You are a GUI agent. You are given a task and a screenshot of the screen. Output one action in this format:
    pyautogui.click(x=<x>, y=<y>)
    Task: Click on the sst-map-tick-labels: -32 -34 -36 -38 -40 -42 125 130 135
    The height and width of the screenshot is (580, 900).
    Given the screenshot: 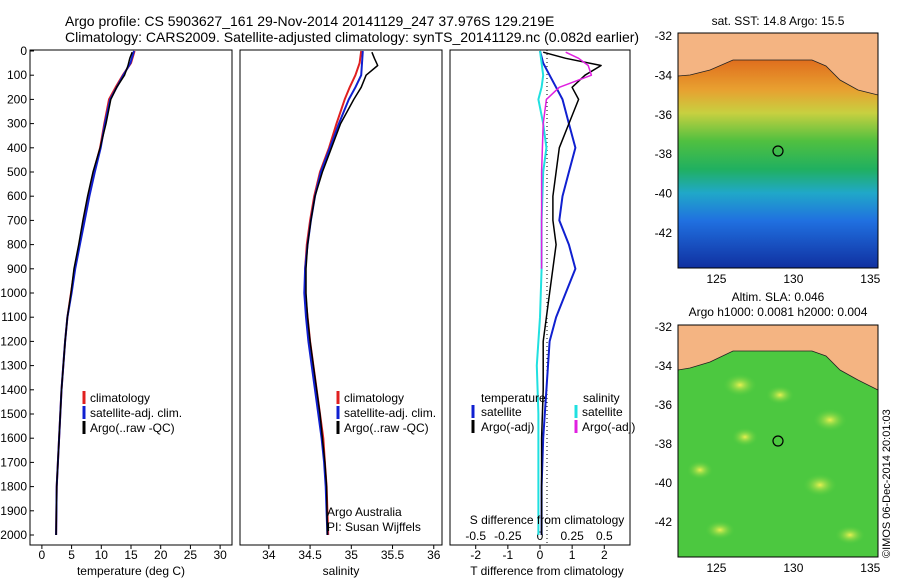 What is the action you would take?
    pyautogui.click(x=768, y=157)
    